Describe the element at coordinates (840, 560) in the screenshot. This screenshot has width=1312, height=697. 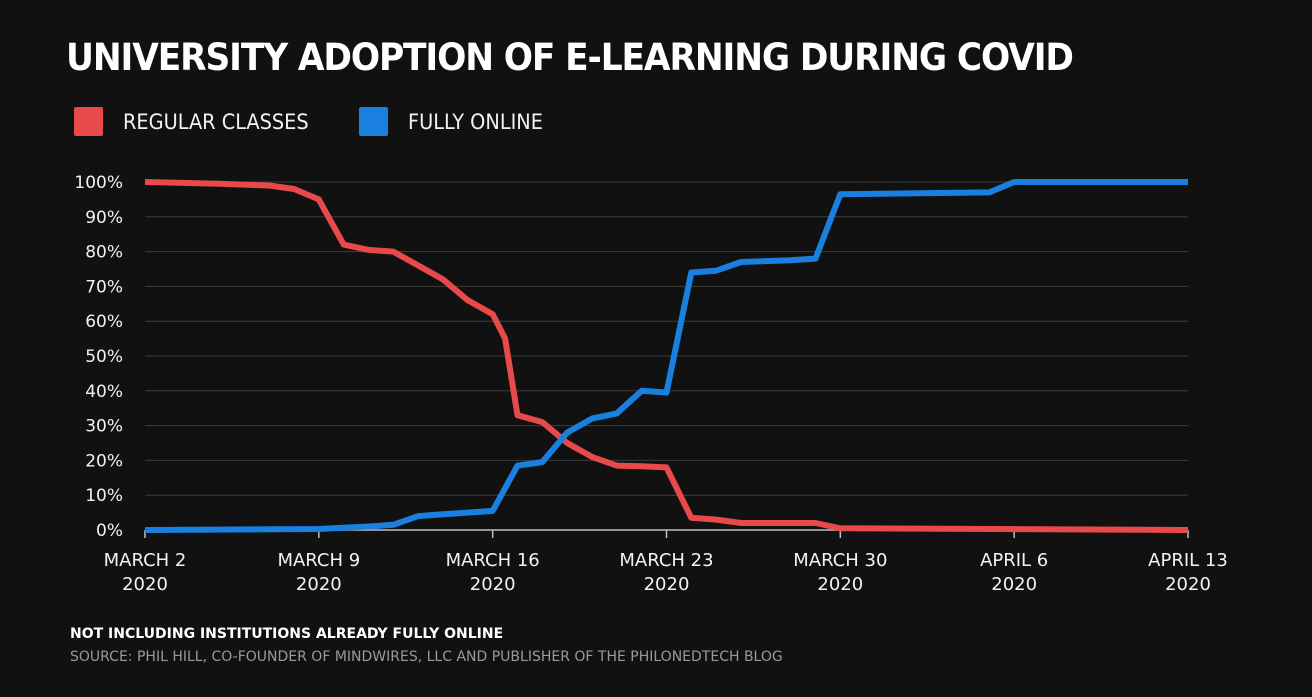
I see `x-tick-label: MARCH 30` at that location.